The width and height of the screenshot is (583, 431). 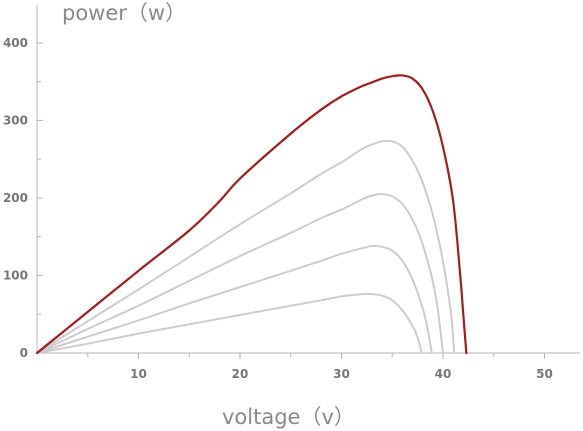 What do you see at coordinates (443, 374) in the screenshot?
I see `x-tick-label: 40` at bounding box center [443, 374].